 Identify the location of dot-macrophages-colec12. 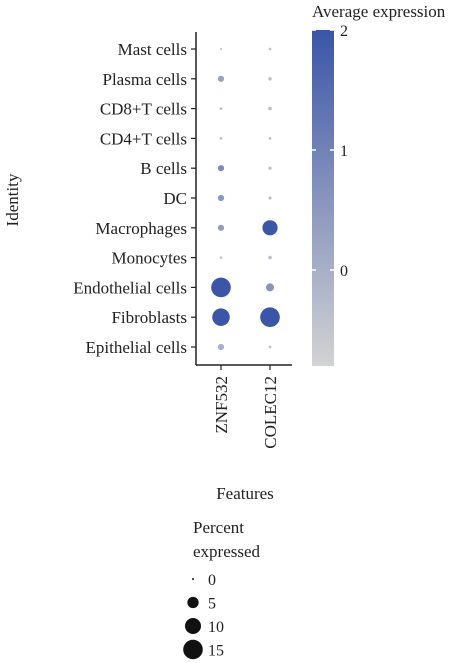
(270, 228).